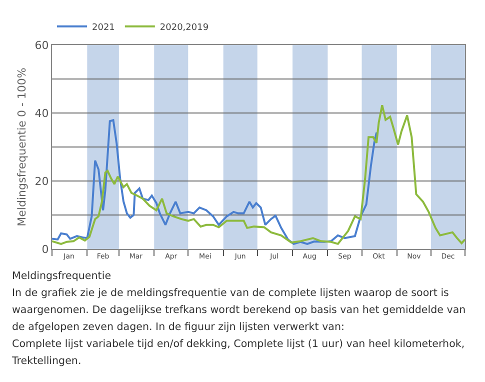 This screenshot has height=382, width=485. Describe the element at coordinates (21, 147) in the screenshot. I see `y-axis-title: Meldingsfrequentie 0 - 100%` at that location.